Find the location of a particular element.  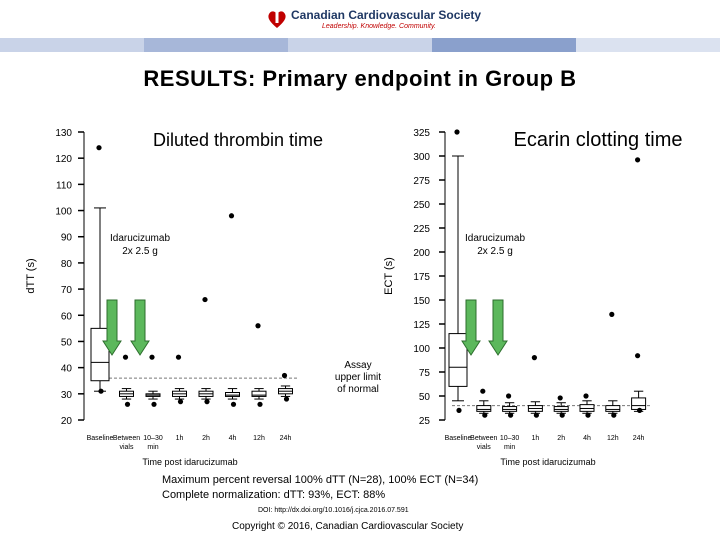

chart-title: Ecarin clotting time is located at coordinates (598, 140).